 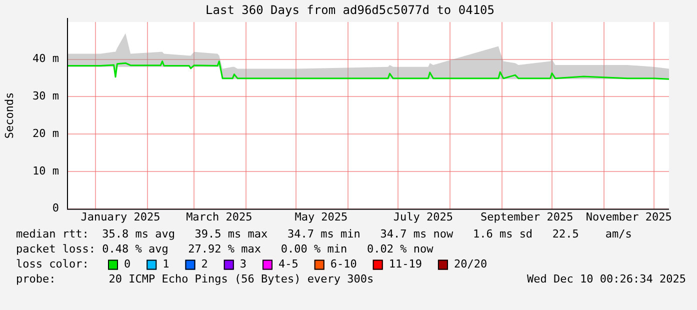 What do you see at coordinates (46, 171) in the screenshot?
I see `y-tick-label: 10 m` at bounding box center [46, 171].